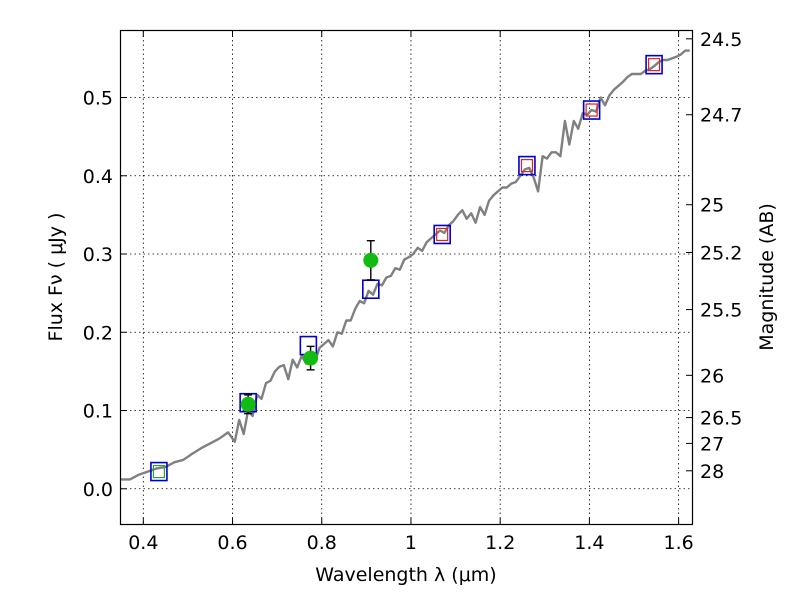 The width and height of the screenshot is (800, 600). Describe the element at coordinates (322, 543) in the screenshot. I see `x-tick-label: 0.8` at that location.